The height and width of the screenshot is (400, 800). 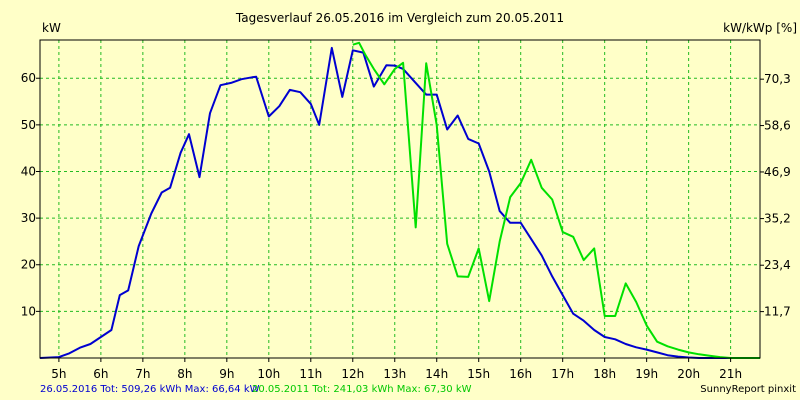 I want to click on legend-series-2-summary: 20.05.2011 Tot: 241,03 kWh Max: 67,30 kW, so click(x=362, y=389).